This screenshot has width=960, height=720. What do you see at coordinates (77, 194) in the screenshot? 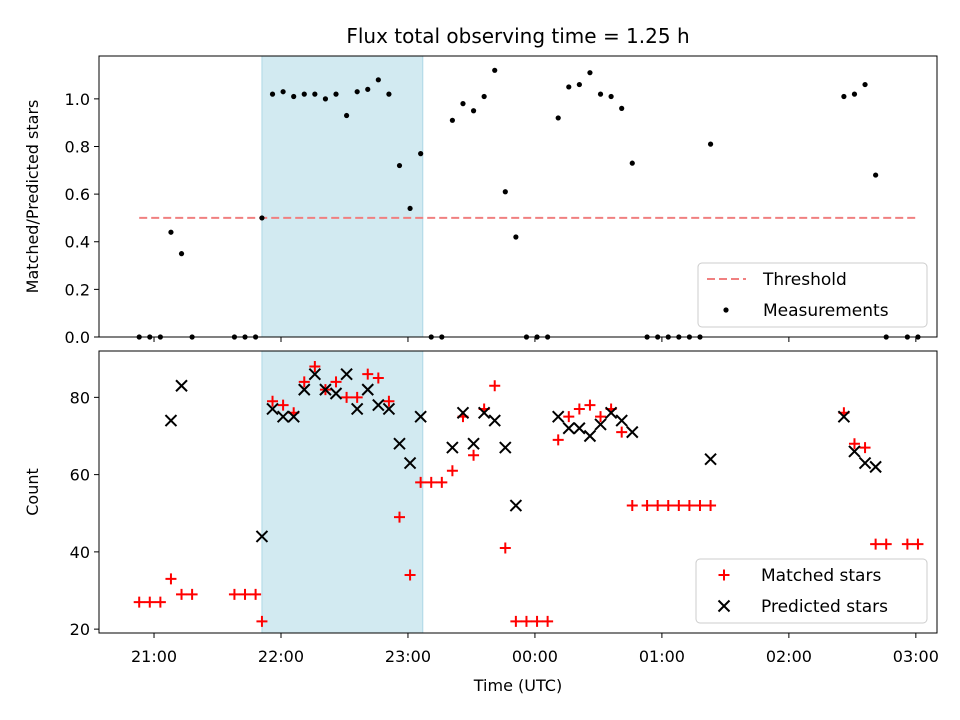
I see `y-tick-label: 0.6` at bounding box center [77, 194].